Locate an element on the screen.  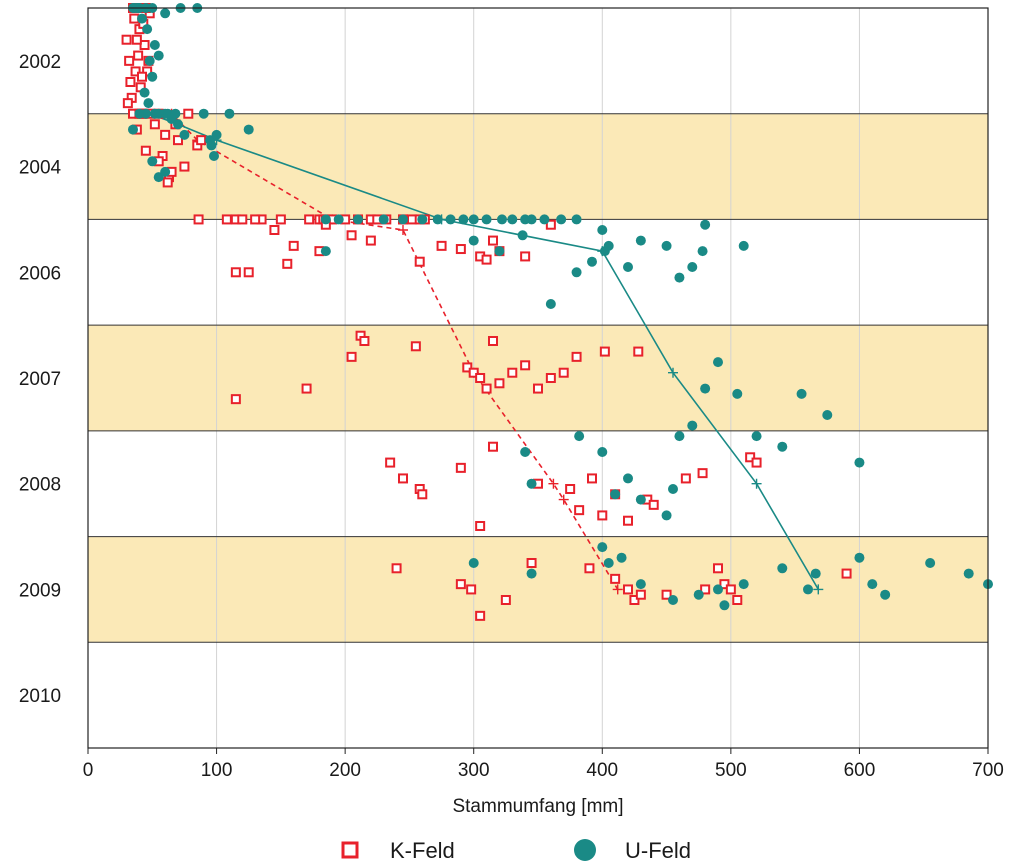
x-tick-label-500: 500 is located at coordinates (731, 770).